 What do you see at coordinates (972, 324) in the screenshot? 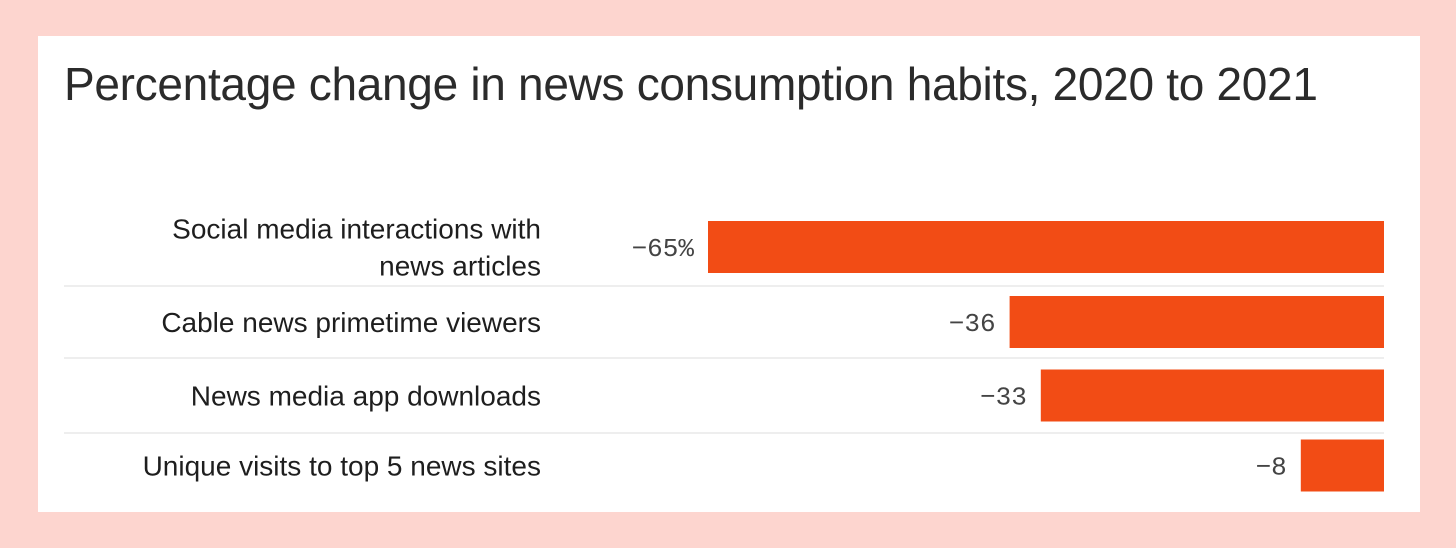
I see `value-label: −36` at bounding box center [972, 324].